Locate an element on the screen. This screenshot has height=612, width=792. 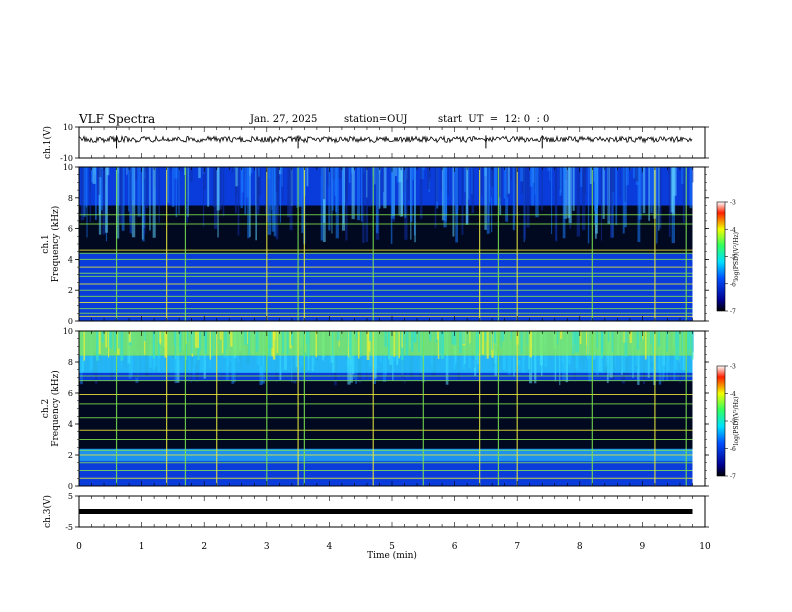
high-frequency-fringe is located at coordinates (386, 364).